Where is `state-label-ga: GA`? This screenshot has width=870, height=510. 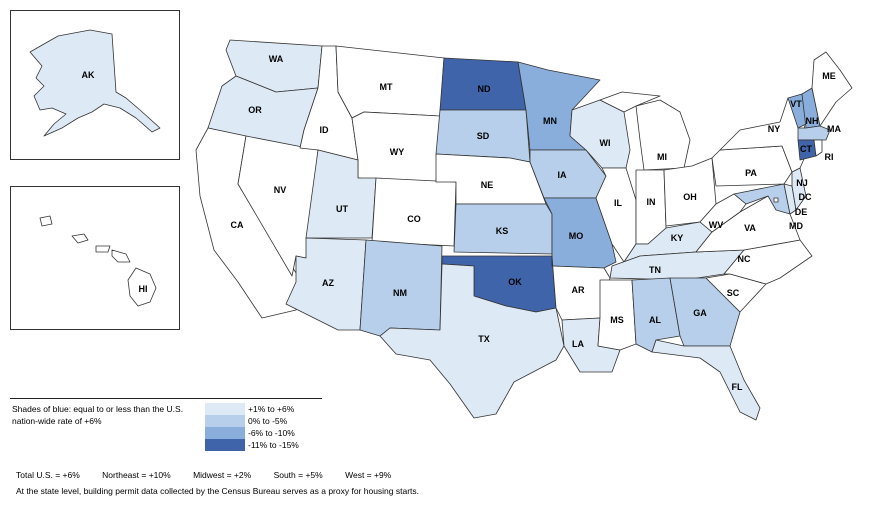
state-label-ga: GA is located at coordinates (700, 313).